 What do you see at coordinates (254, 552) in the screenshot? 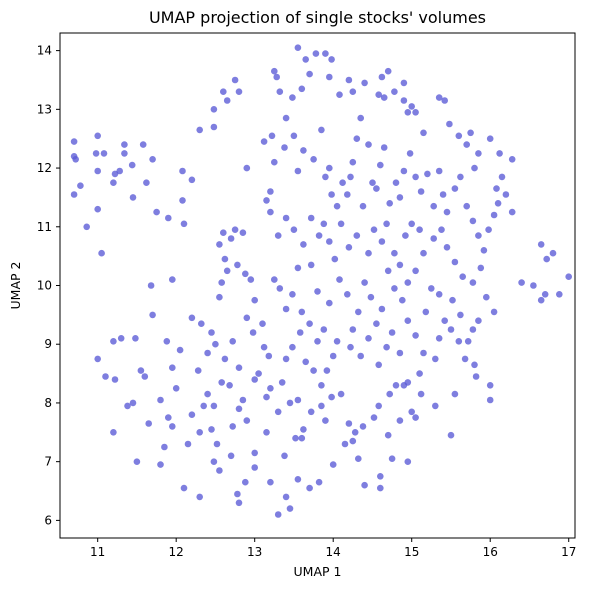
I see `x-tick-label: 13` at bounding box center [254, 552].